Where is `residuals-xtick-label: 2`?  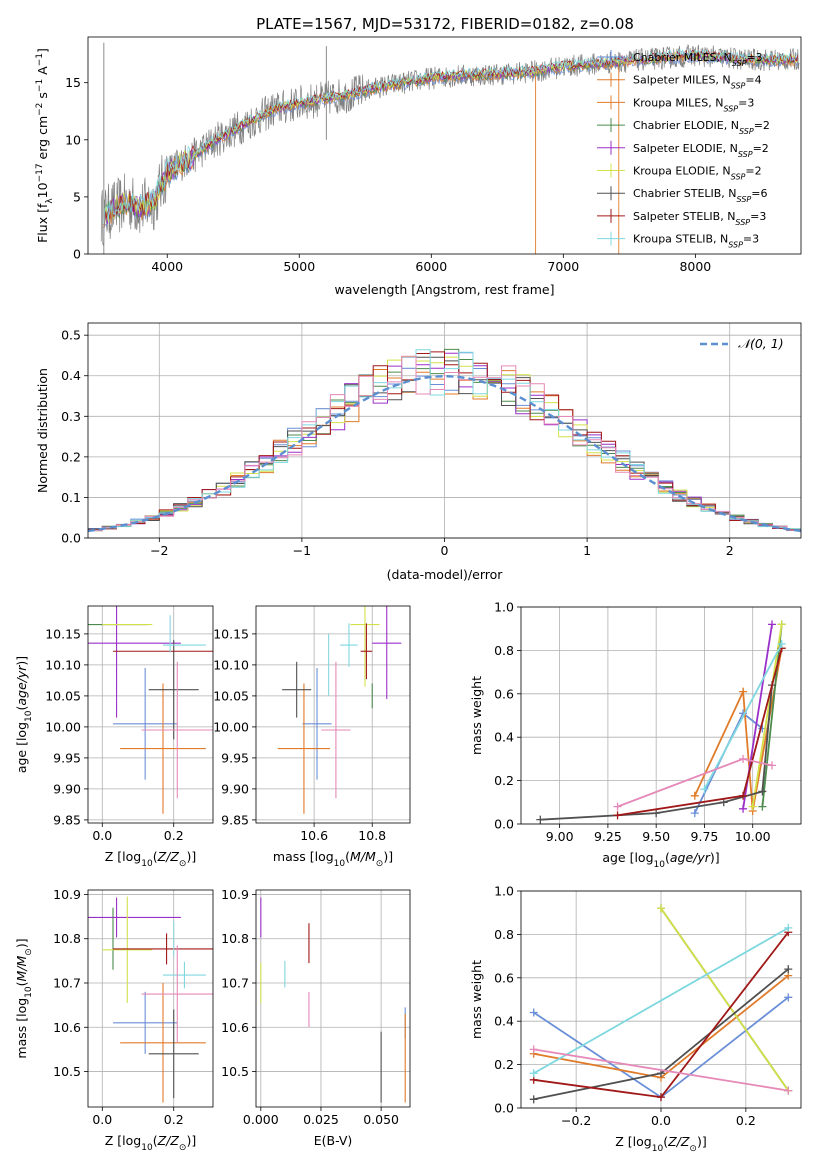
residuals-xtick-label: 2 is located at coordinates (730, 550).